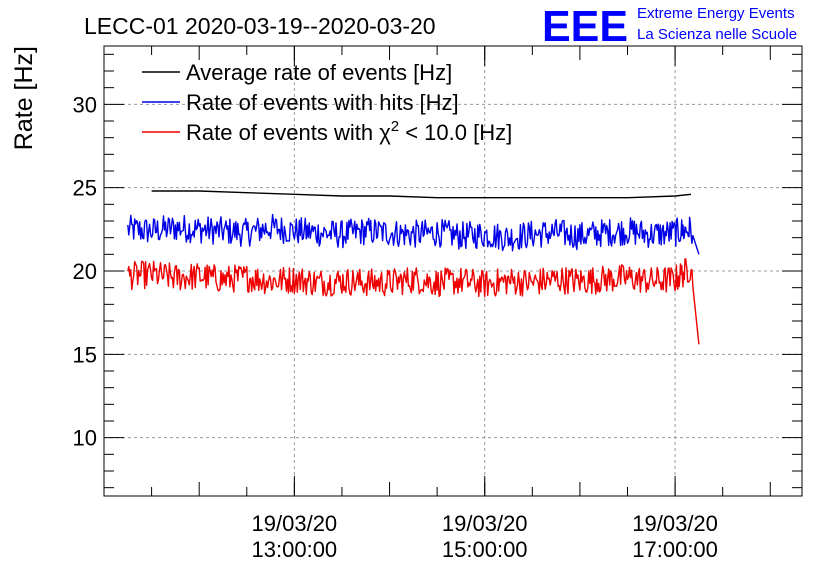  I want to click on y-tick-label: 30, so click(85, 104).